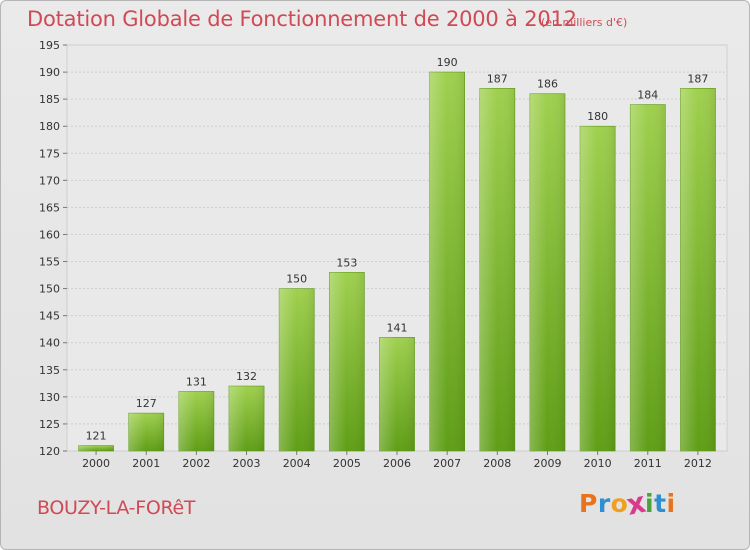 The height and width of the screenshot is (550, 750). What do you see at coordinates (598, 463) in the screenshot?
I see `x-tick-label: 2010` at bounding box center [598, 463].